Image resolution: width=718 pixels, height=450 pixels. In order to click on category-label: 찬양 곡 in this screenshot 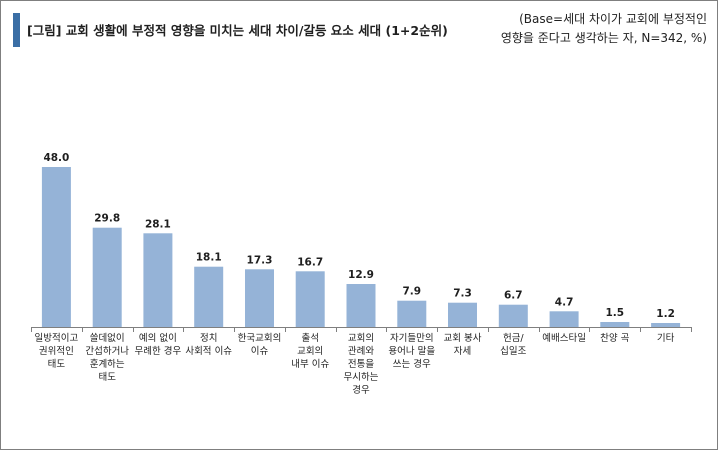, I will do `click(614, 338)`.